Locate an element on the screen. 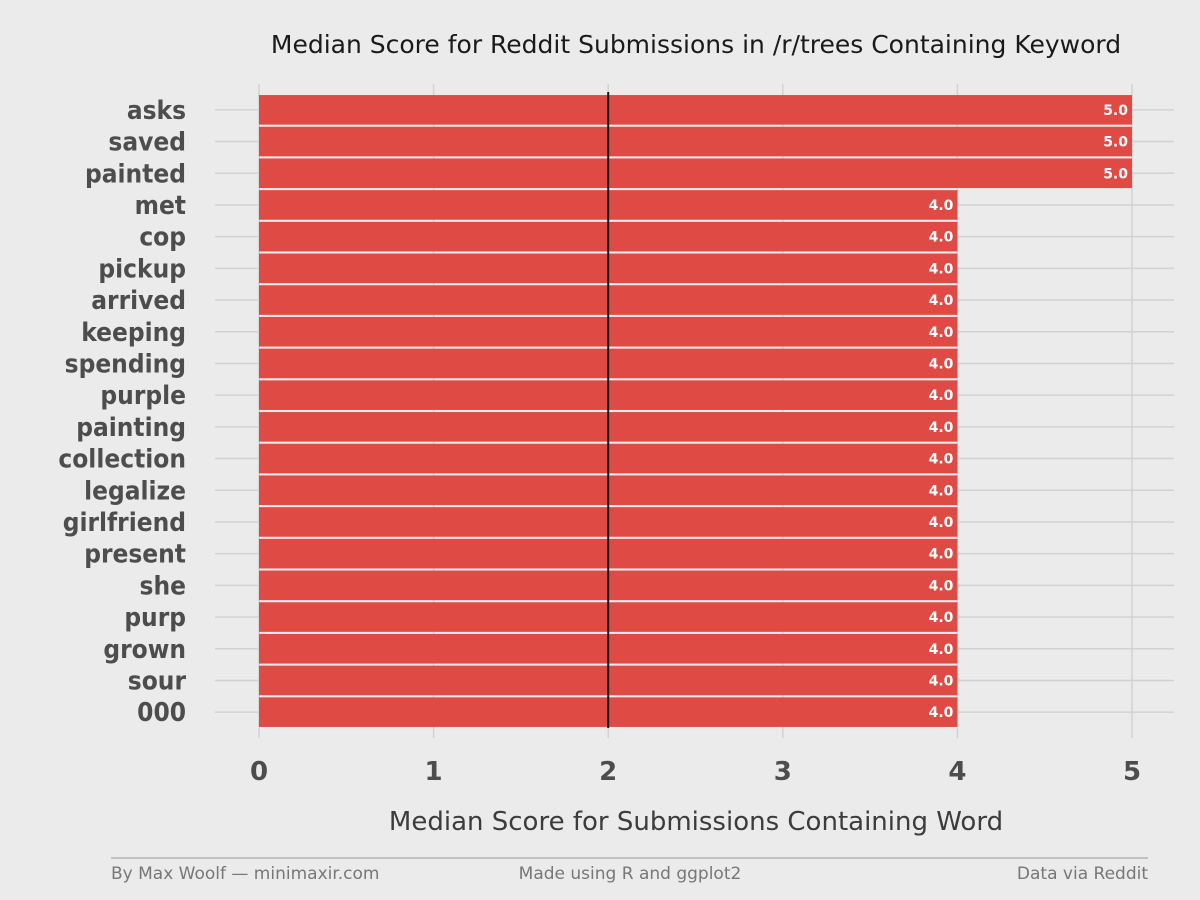  category-label-grown: grown is located at coordinates (144, 650).